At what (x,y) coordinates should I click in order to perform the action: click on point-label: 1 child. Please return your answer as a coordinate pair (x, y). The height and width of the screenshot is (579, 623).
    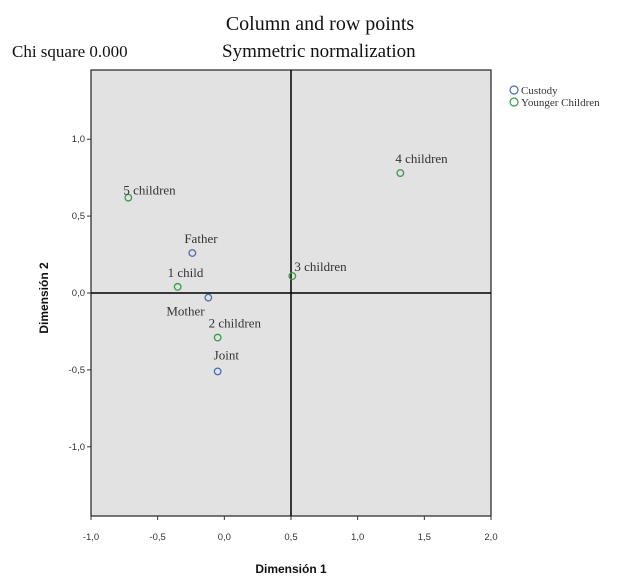
    Looking at the image, I should click on (186, 272).